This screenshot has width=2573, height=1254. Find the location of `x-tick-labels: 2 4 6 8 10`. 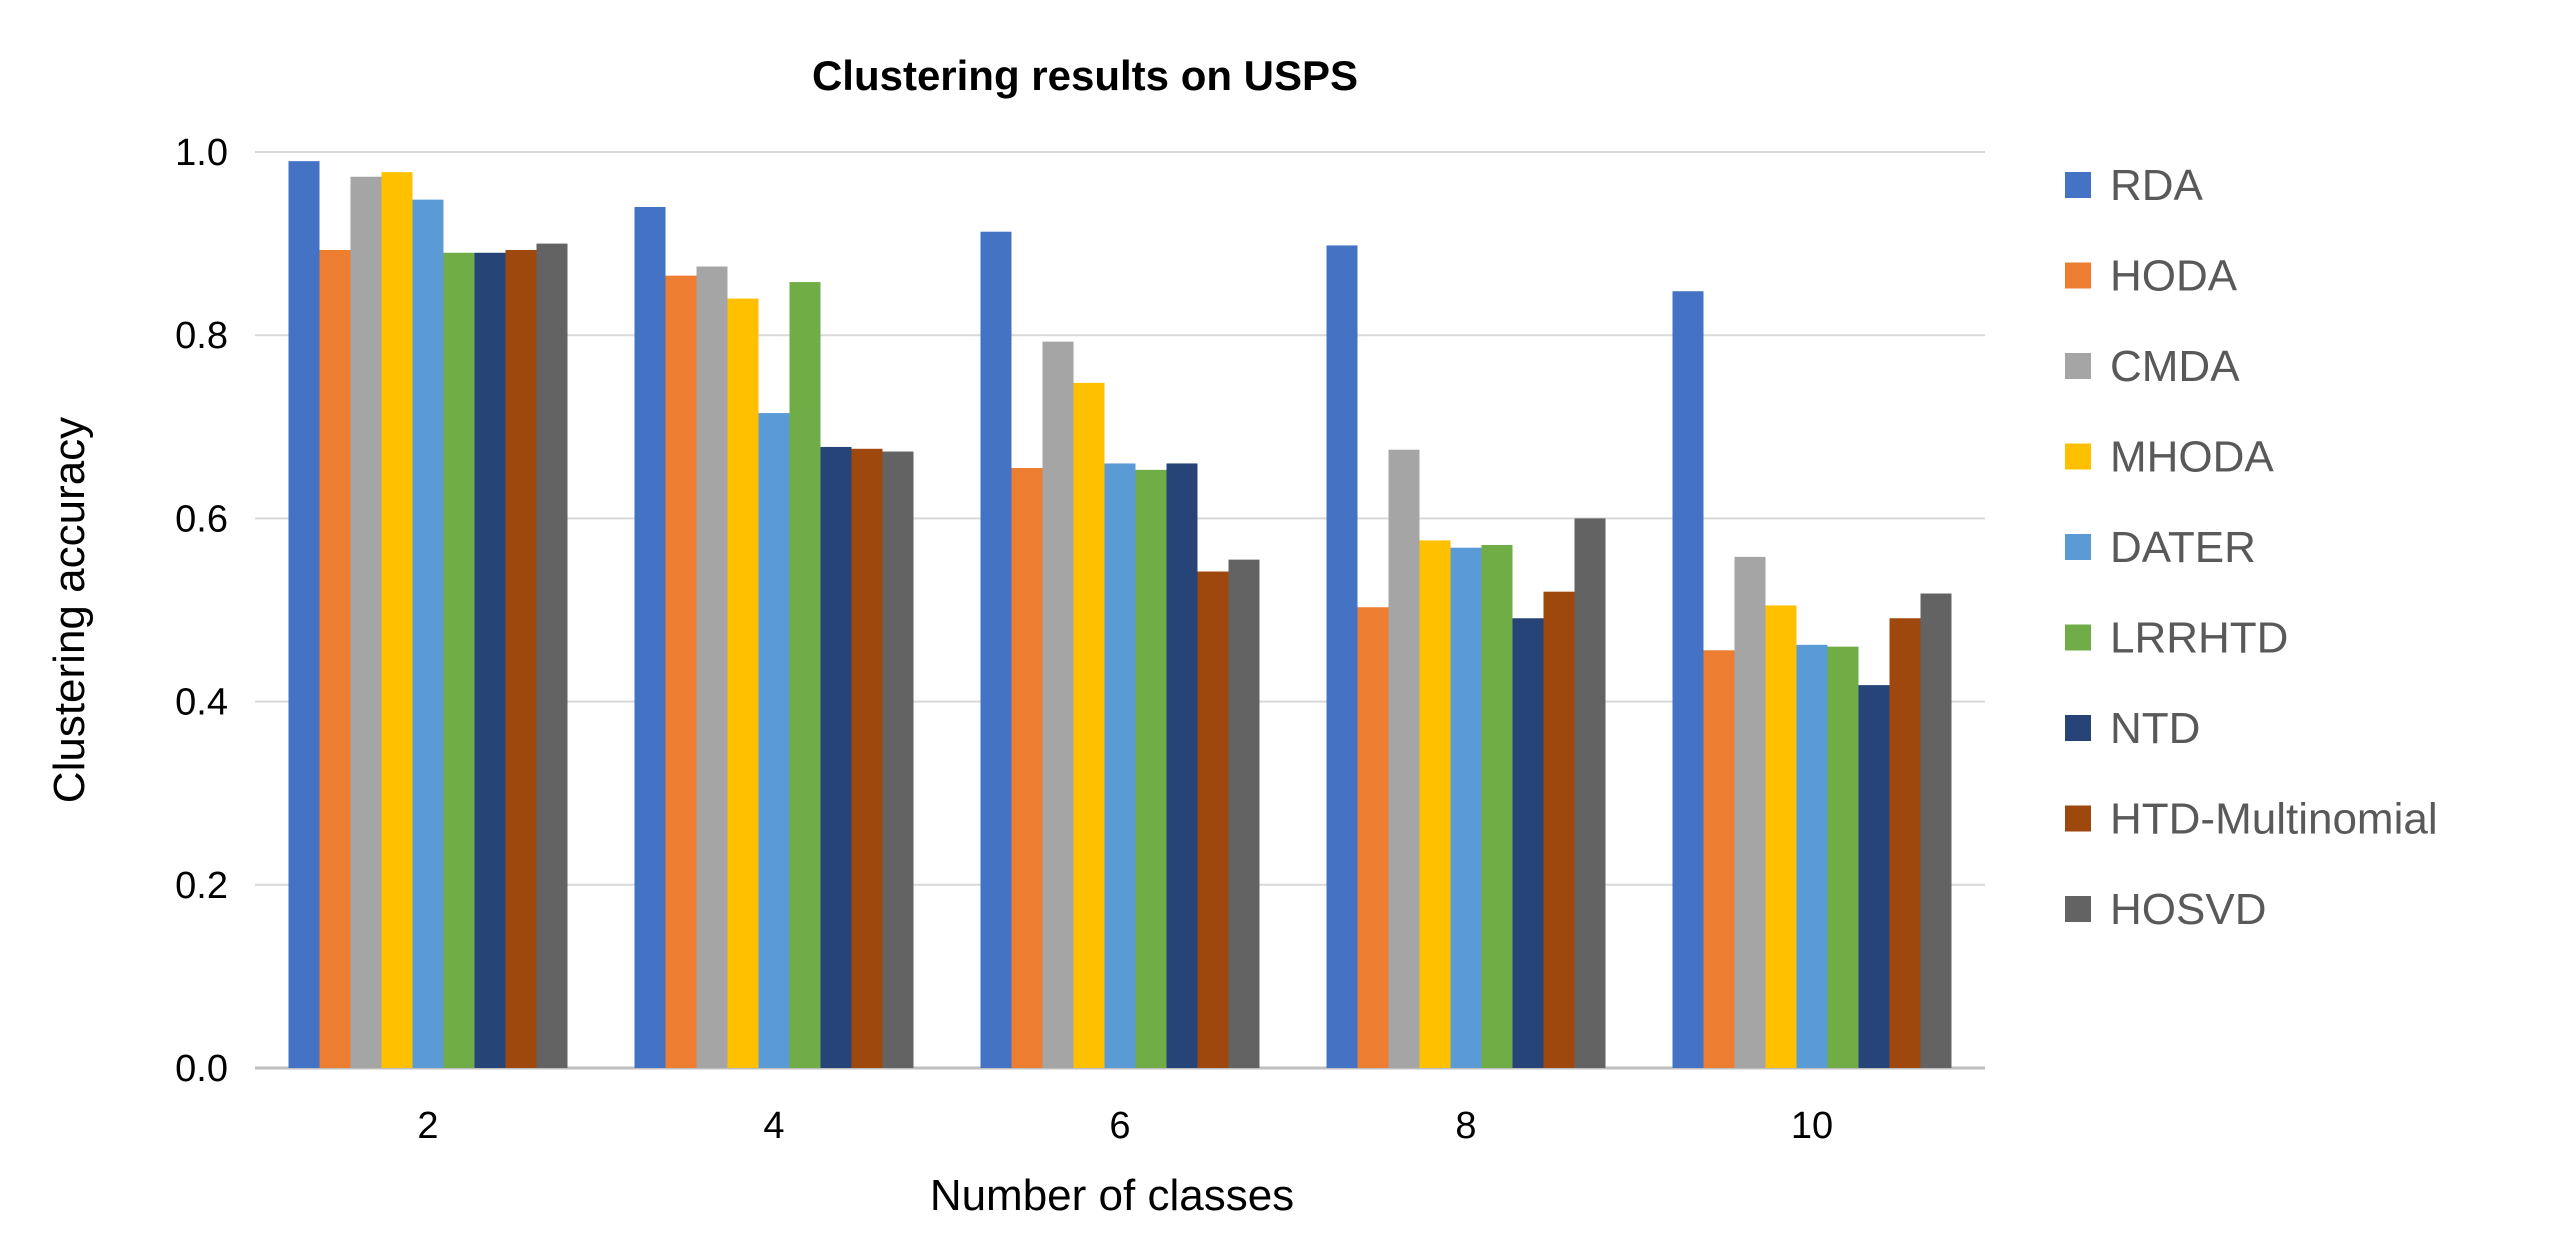

x-tick-labels: 2 4 6 8 10 is located at coordinates (1125, 1126).